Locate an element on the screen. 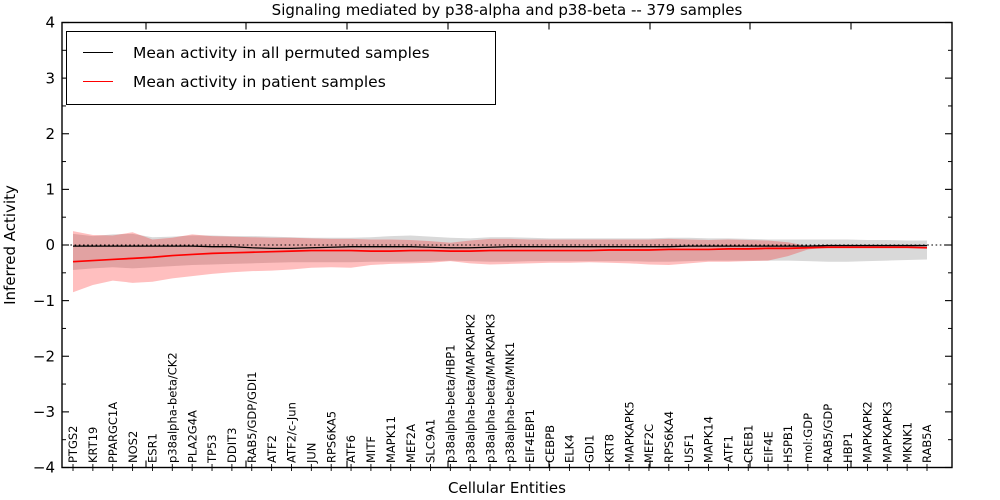  y-tick-label: 1 is located at coordinates (50, 190).